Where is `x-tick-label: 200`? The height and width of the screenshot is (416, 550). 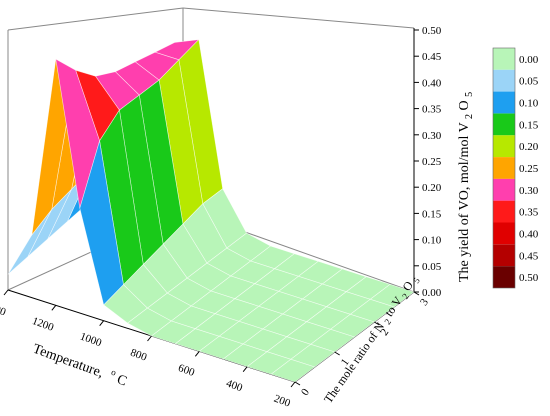
x-tick-label: 200 is located at coordinates (282, 401).